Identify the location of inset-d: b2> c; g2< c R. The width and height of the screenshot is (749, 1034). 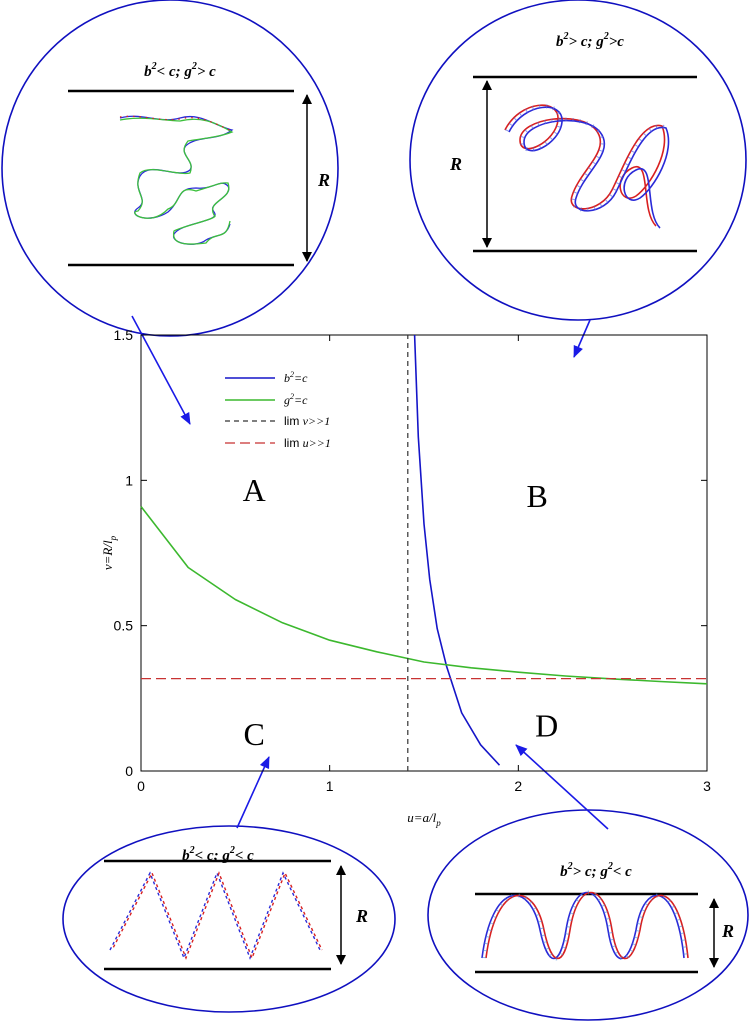
(588, 915).